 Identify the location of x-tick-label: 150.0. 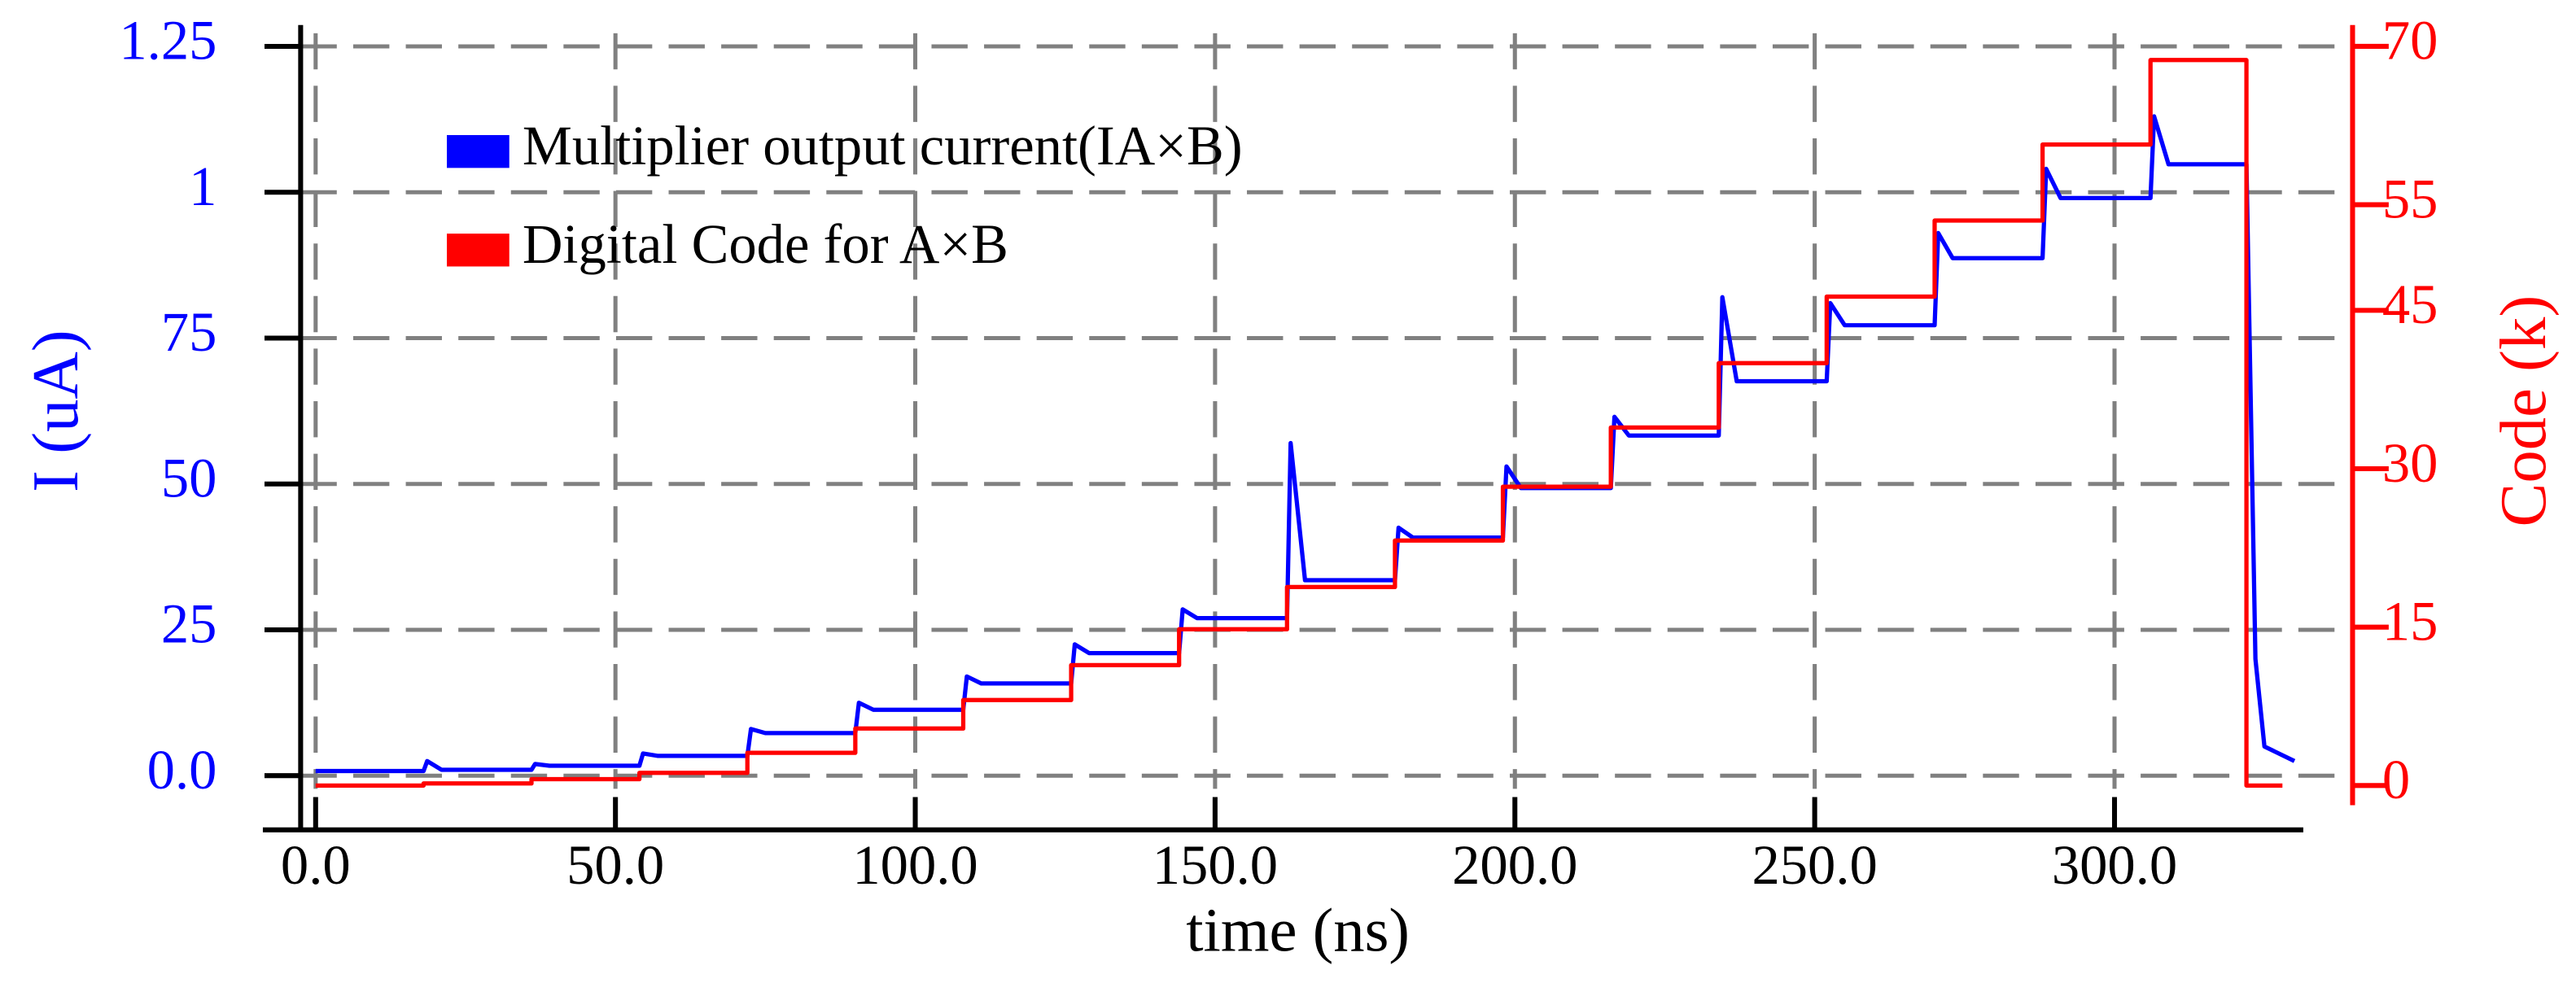
(1215, 865).